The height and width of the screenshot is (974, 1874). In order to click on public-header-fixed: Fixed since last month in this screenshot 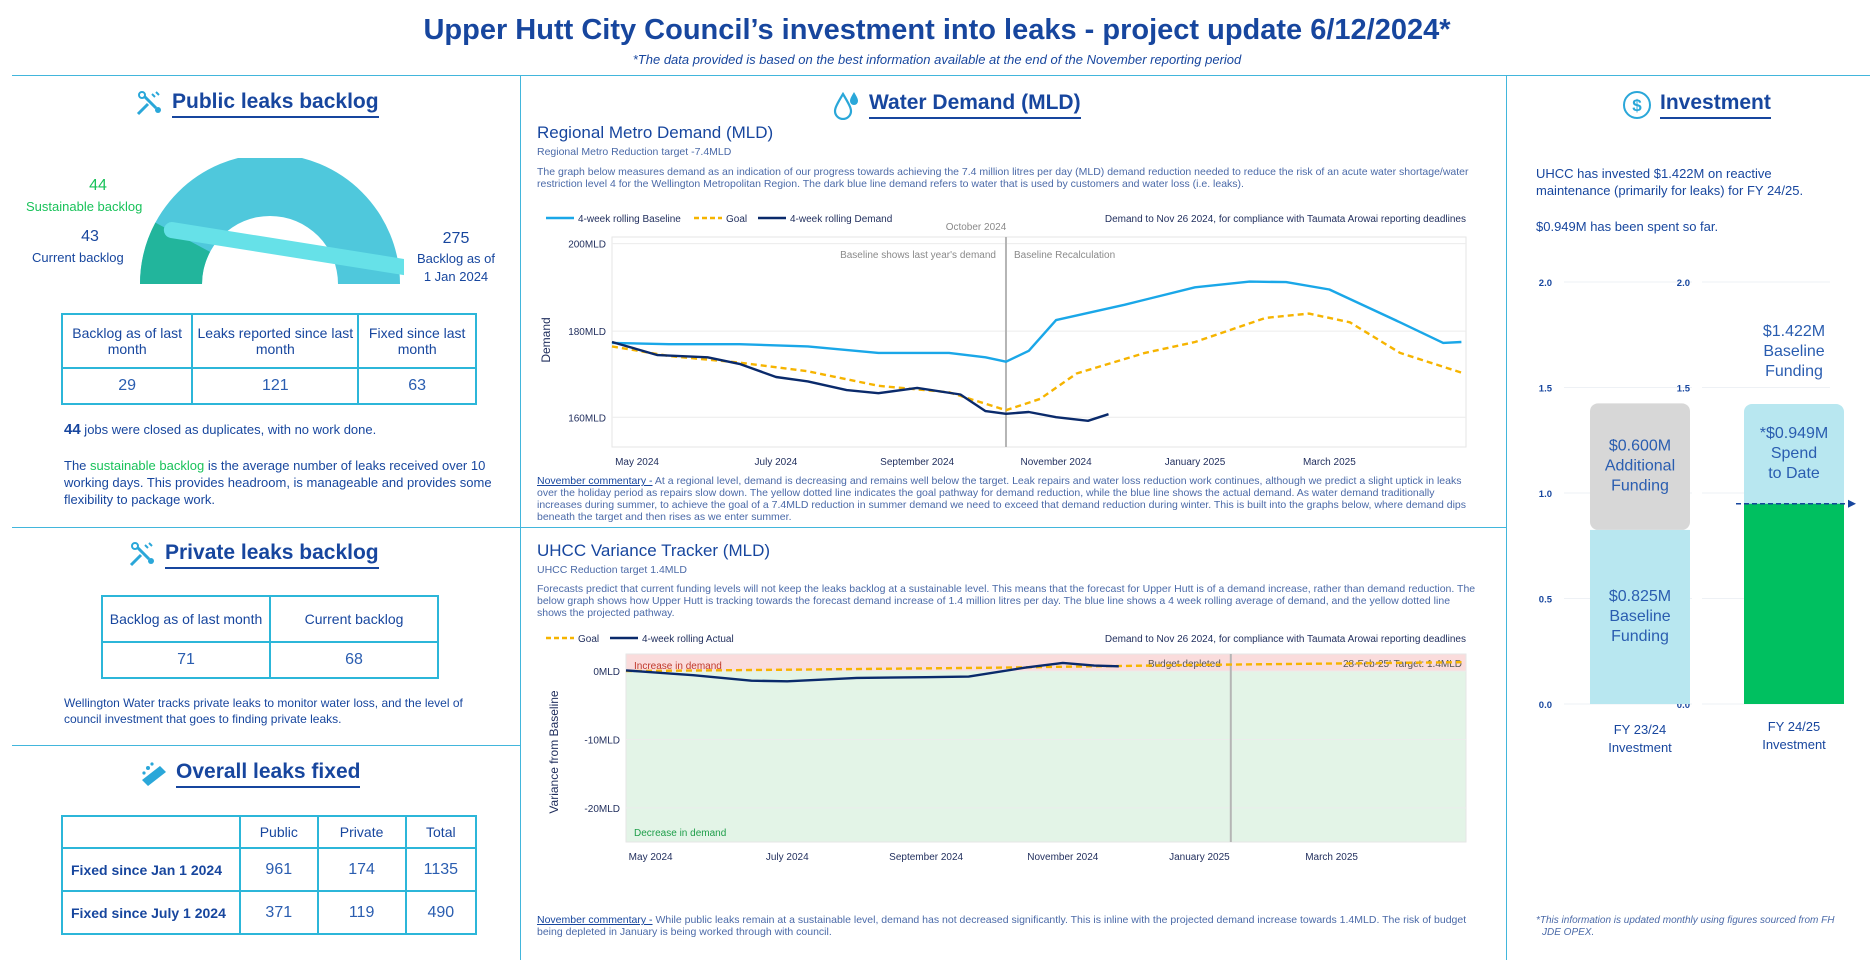, I will do `click(417, 341)`.